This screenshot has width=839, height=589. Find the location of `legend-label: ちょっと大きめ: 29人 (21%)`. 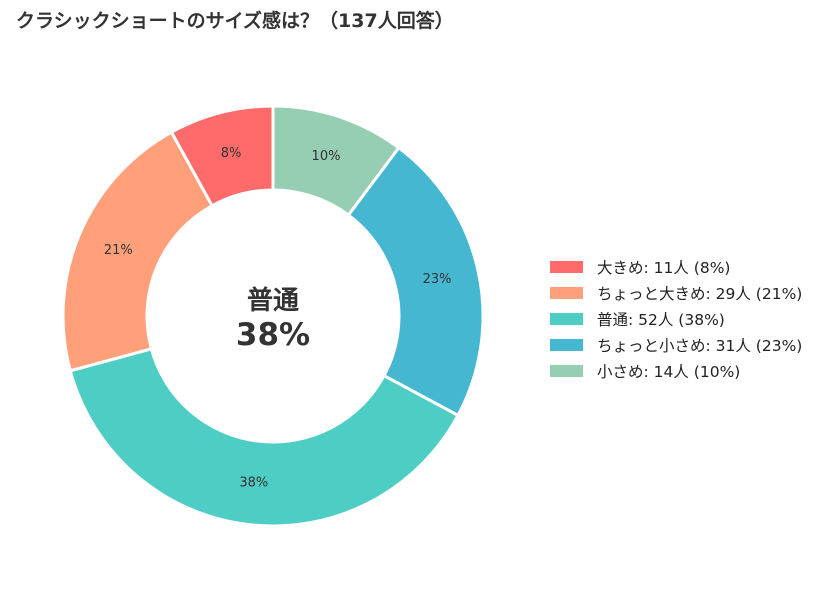

legend-label: ちょっと大きめ: 29人 (21%) is located at coordinates (700, 294).